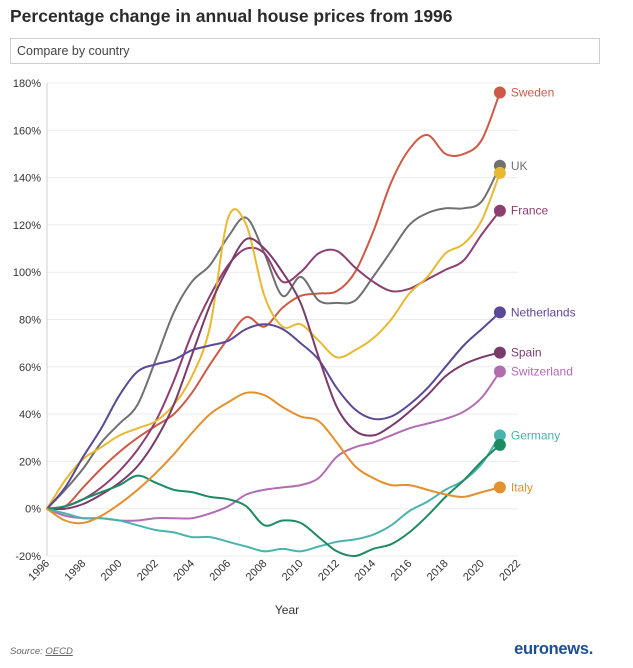  I want to click on series-label-uk: UK, so click(519, 166).